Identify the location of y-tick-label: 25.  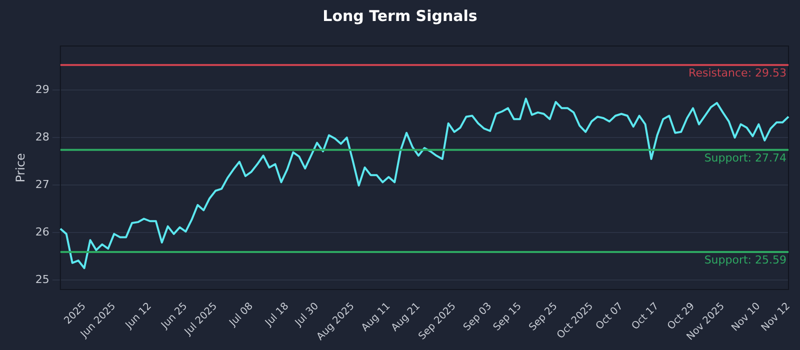
(42, 279).